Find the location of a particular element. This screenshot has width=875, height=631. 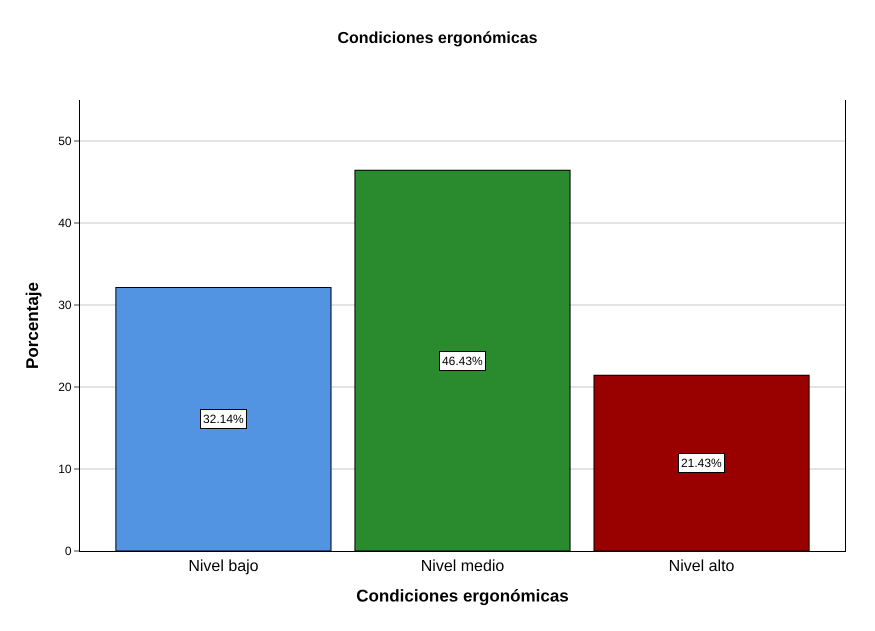

x-tick-label: Nivel alto is located at coordinates (701, 567).